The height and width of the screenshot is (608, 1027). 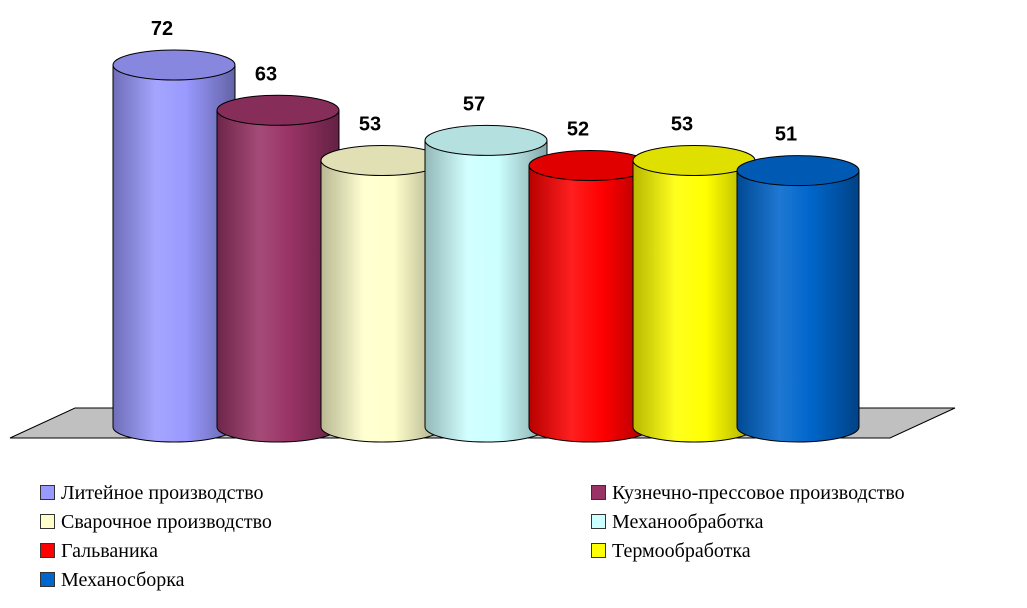 I want to click on legend-item-4: Механообработка, so click(x=677, y=522).